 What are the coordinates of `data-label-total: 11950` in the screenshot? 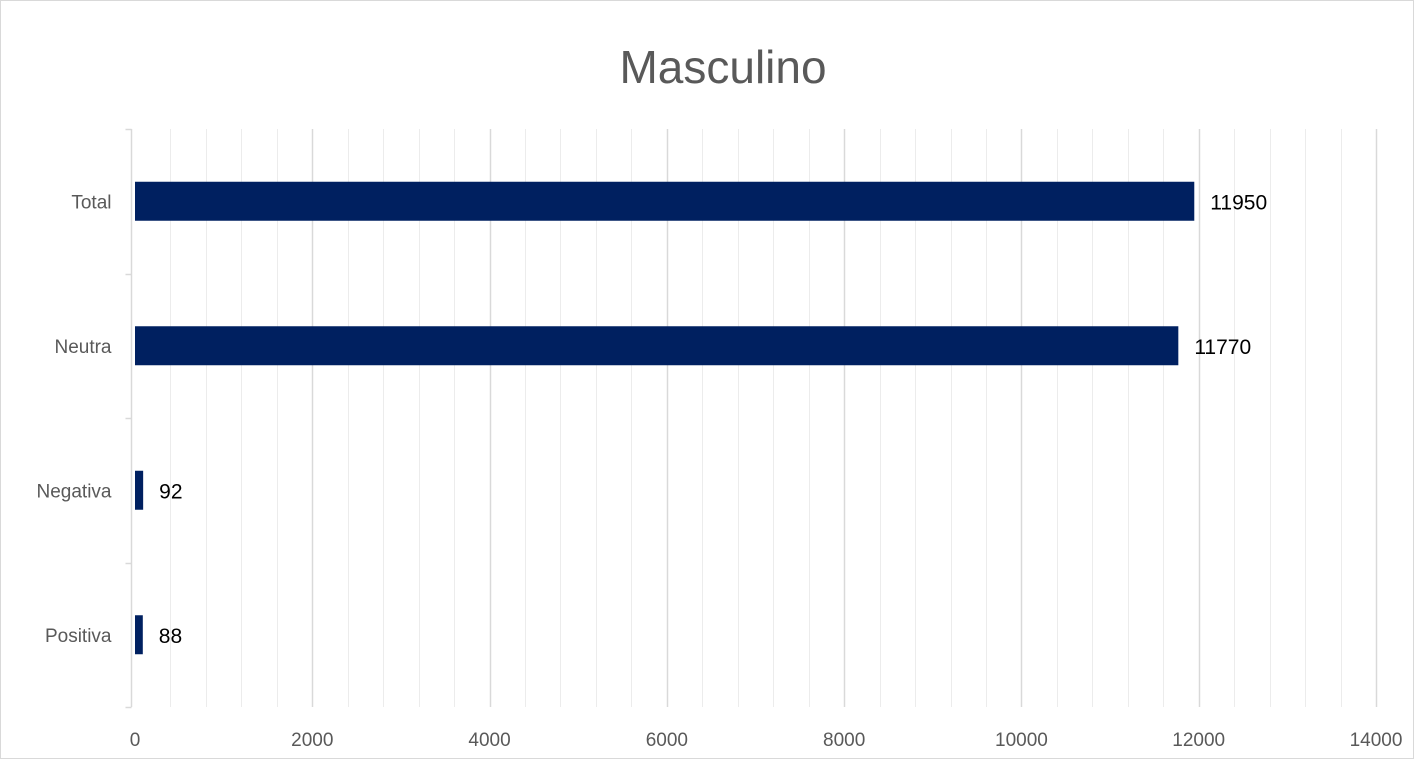 It's located at (1238, 202).